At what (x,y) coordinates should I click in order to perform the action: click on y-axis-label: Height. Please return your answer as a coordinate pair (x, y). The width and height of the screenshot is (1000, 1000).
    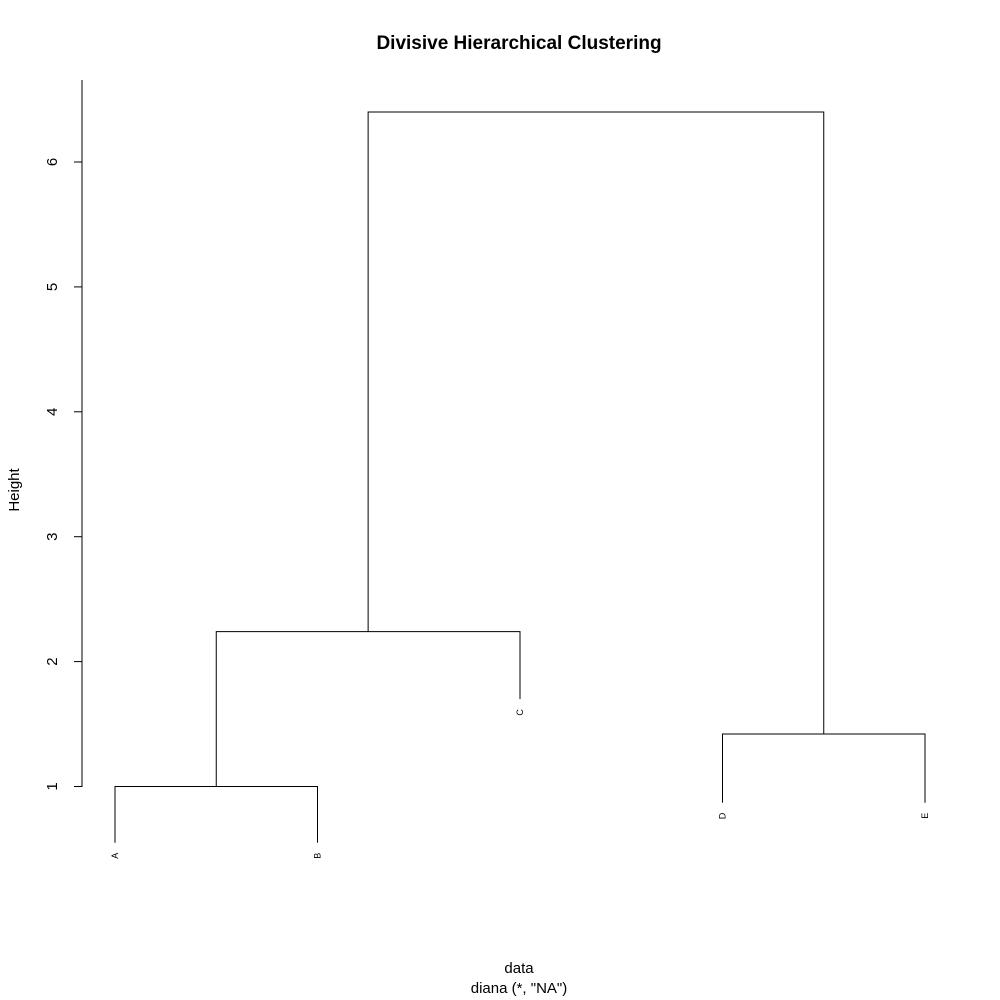
    Looking at the image, I should click on (14, 489).